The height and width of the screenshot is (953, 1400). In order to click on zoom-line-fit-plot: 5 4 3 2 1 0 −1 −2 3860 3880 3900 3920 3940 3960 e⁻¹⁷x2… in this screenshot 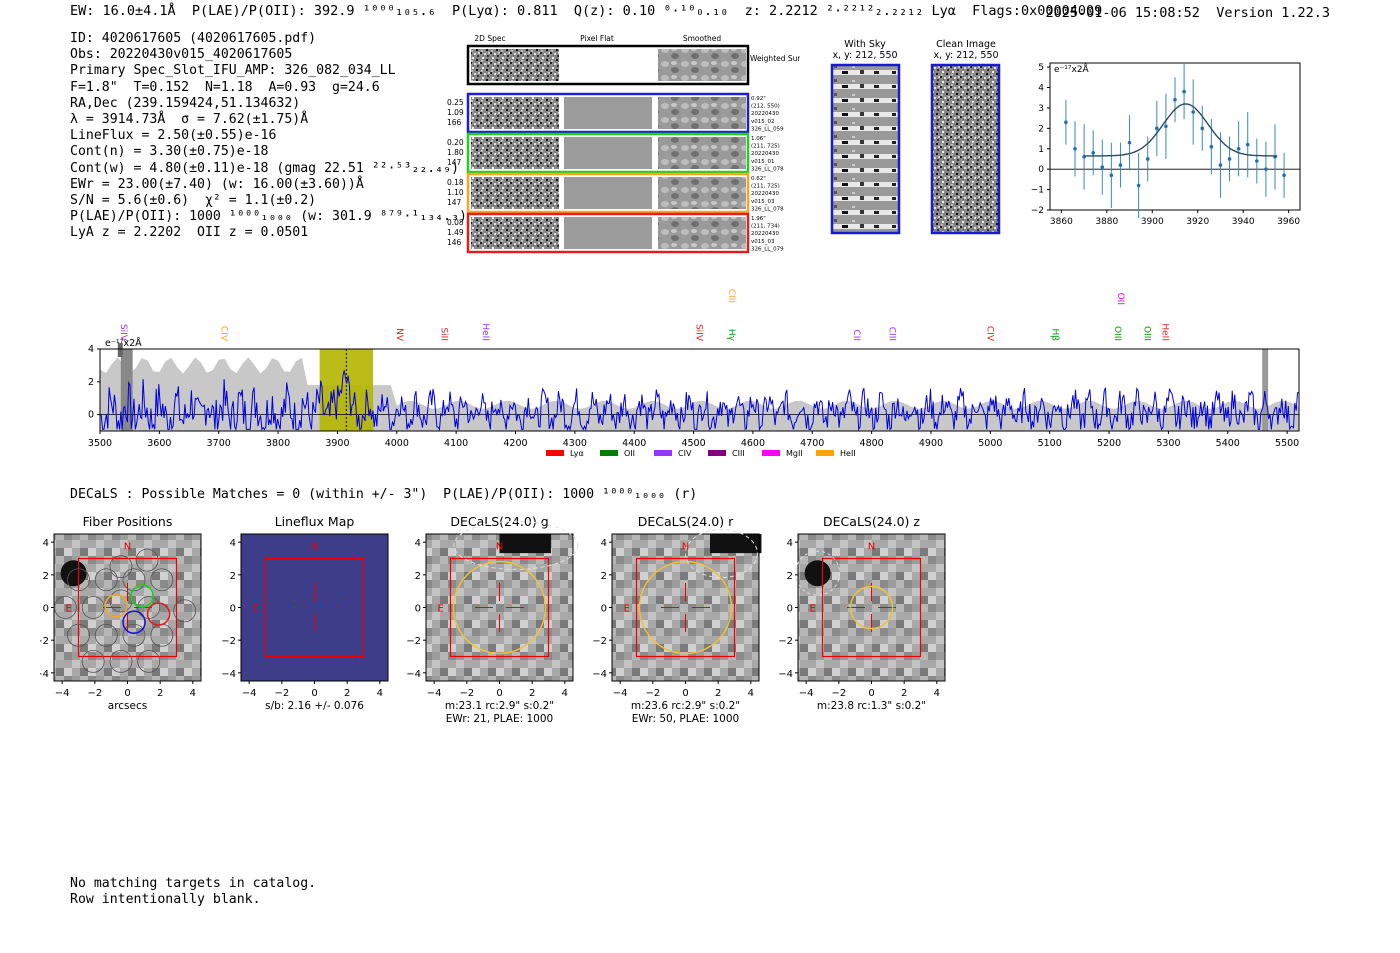, I will do `click(1166, 144)`.